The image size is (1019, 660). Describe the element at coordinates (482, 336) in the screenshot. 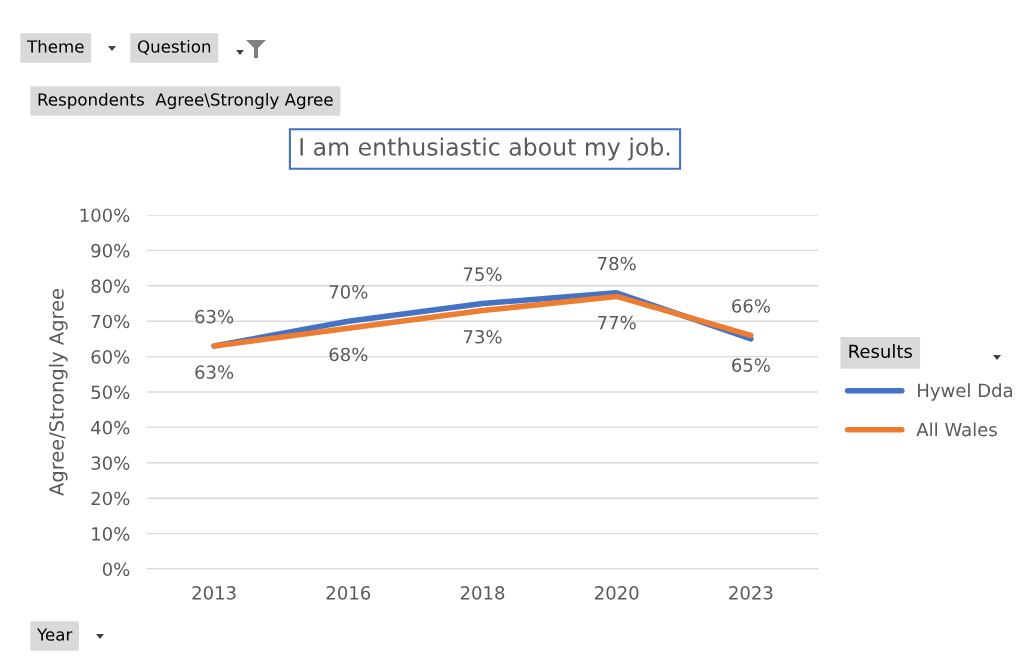

I see `data-label: 73%` at that location.